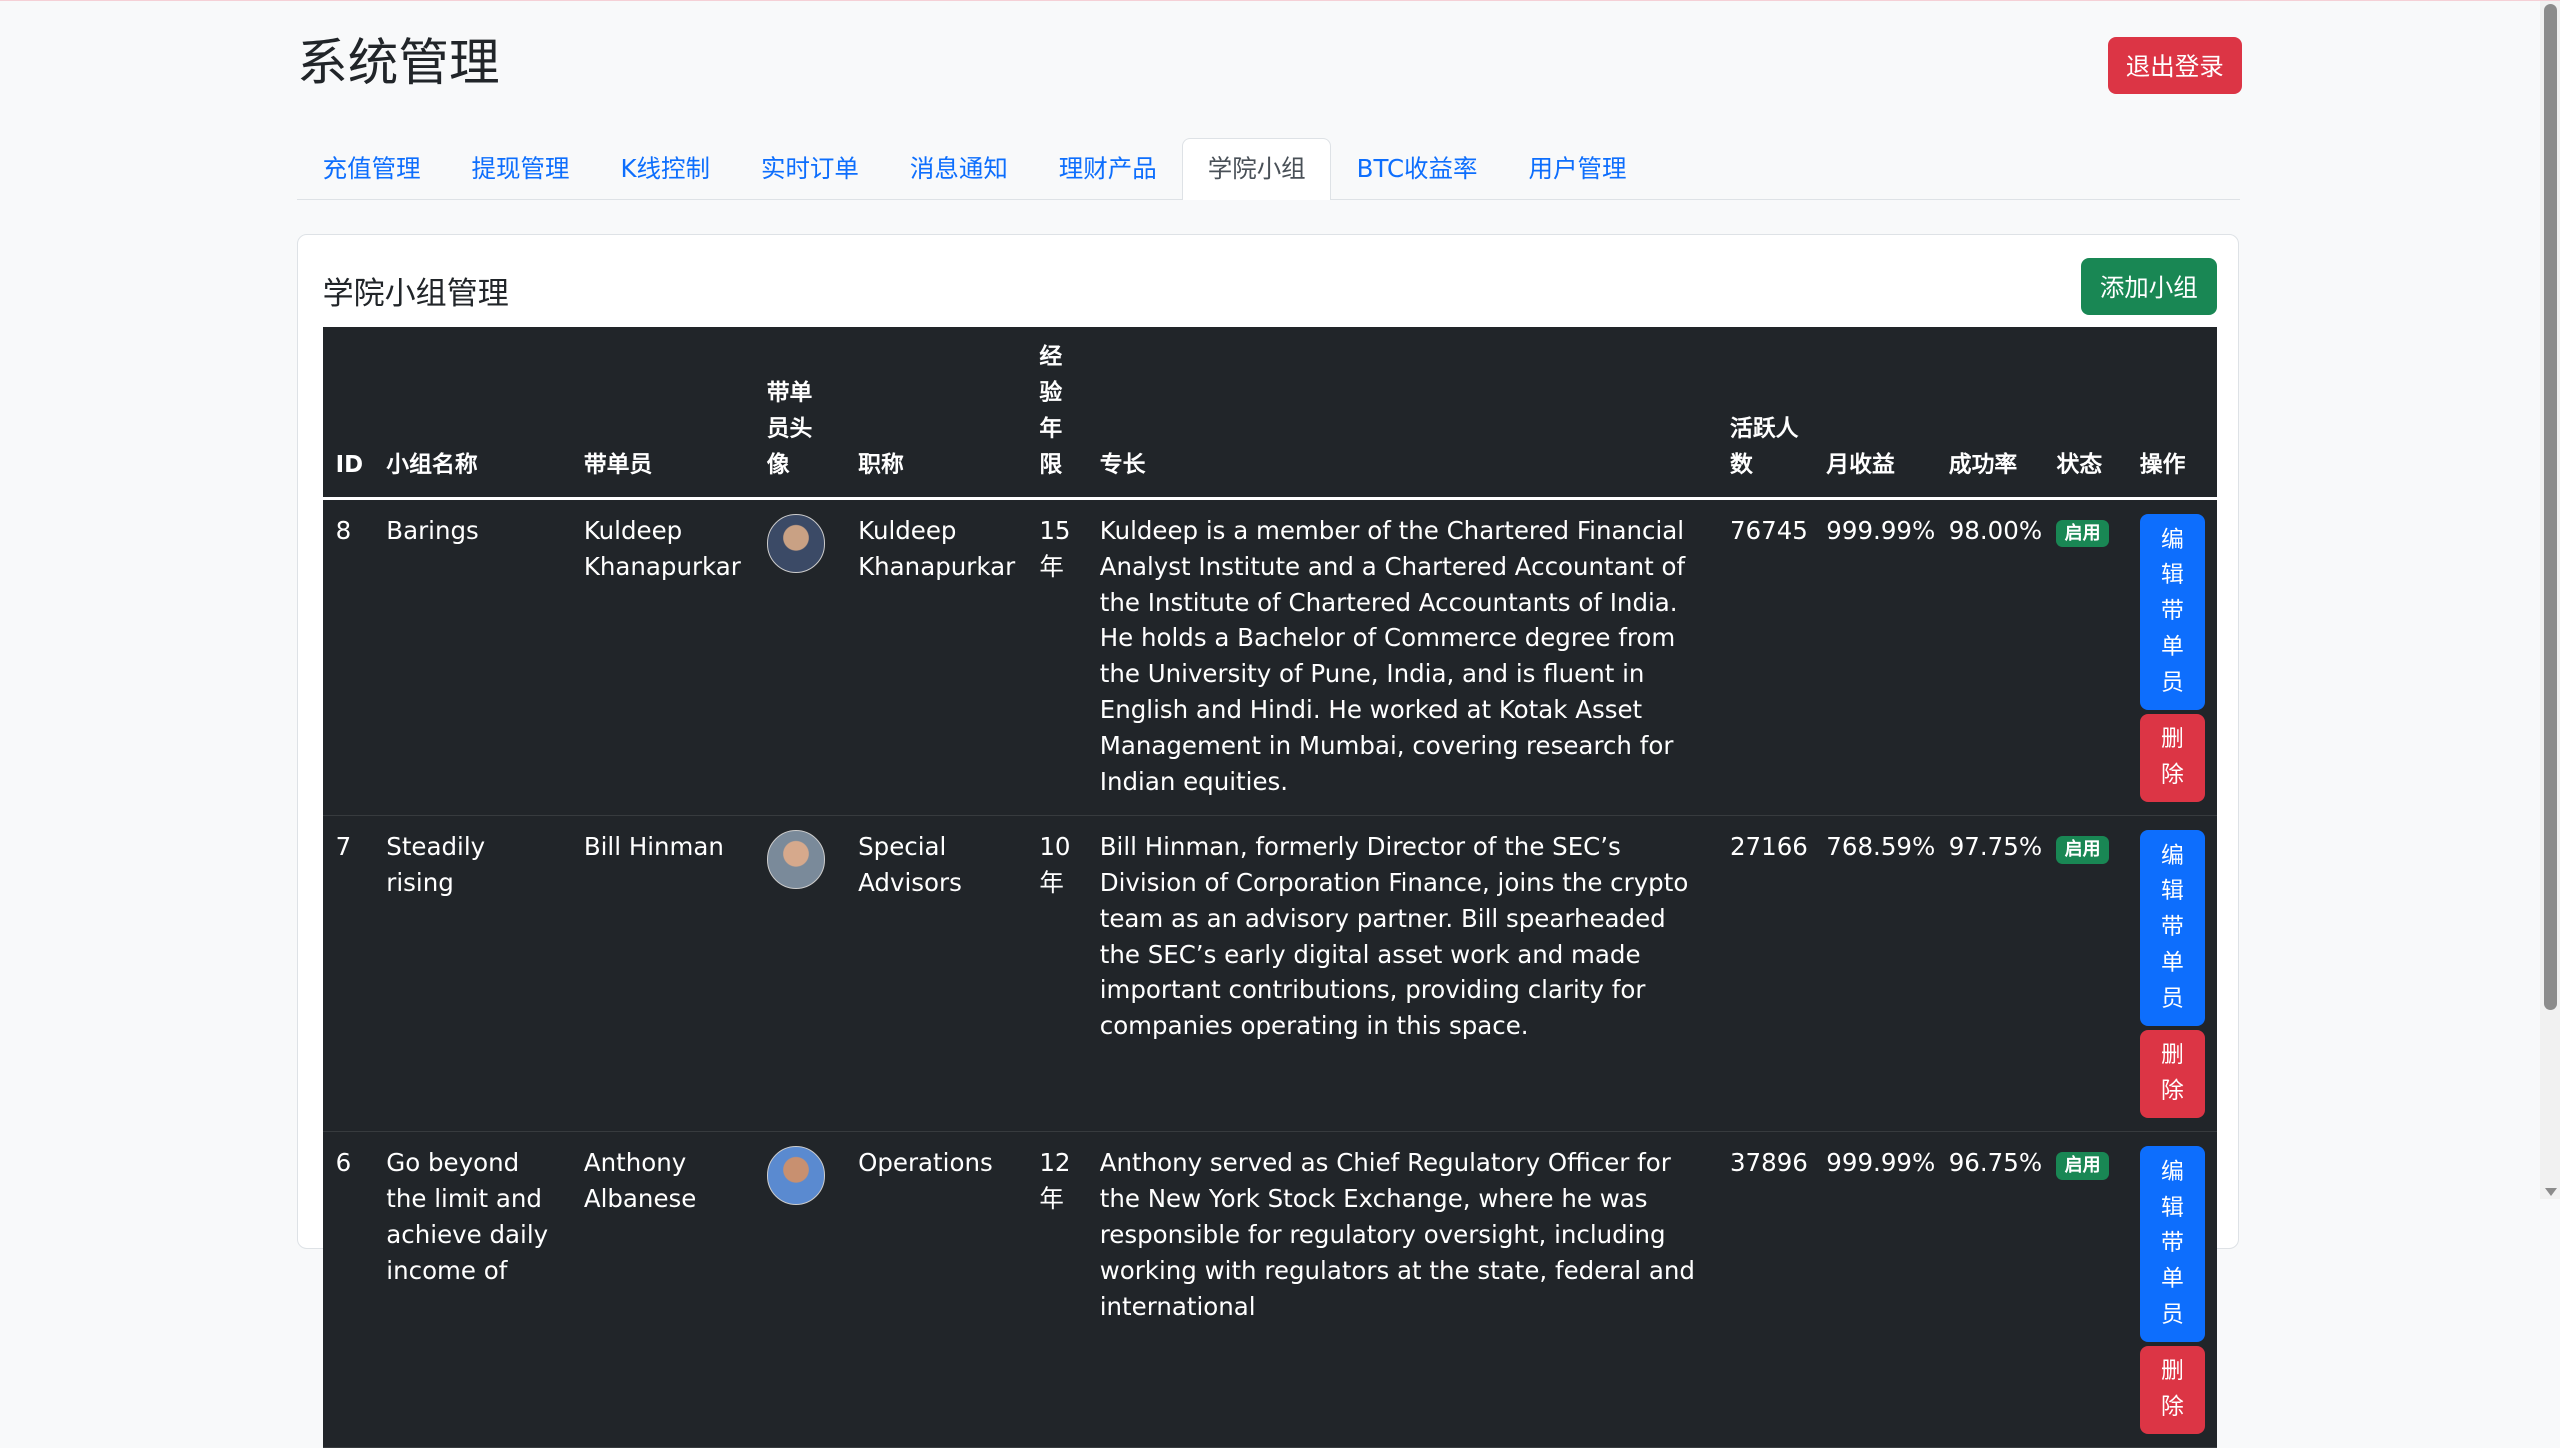 Image resolution: width=2560 pixels, height=1448 pixels. What do you see at coordinates (1874, 973) in the screenshot?
I see `cell-monthly-return: 768.59%` at bounding box center [1874, 973].